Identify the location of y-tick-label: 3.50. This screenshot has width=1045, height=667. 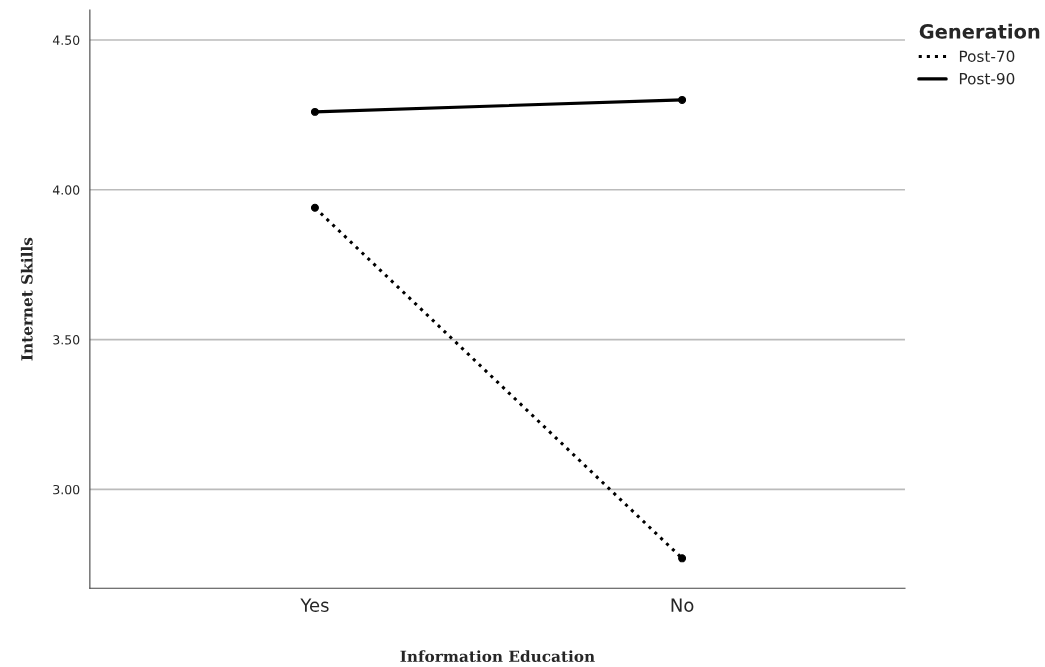
(66, 340).